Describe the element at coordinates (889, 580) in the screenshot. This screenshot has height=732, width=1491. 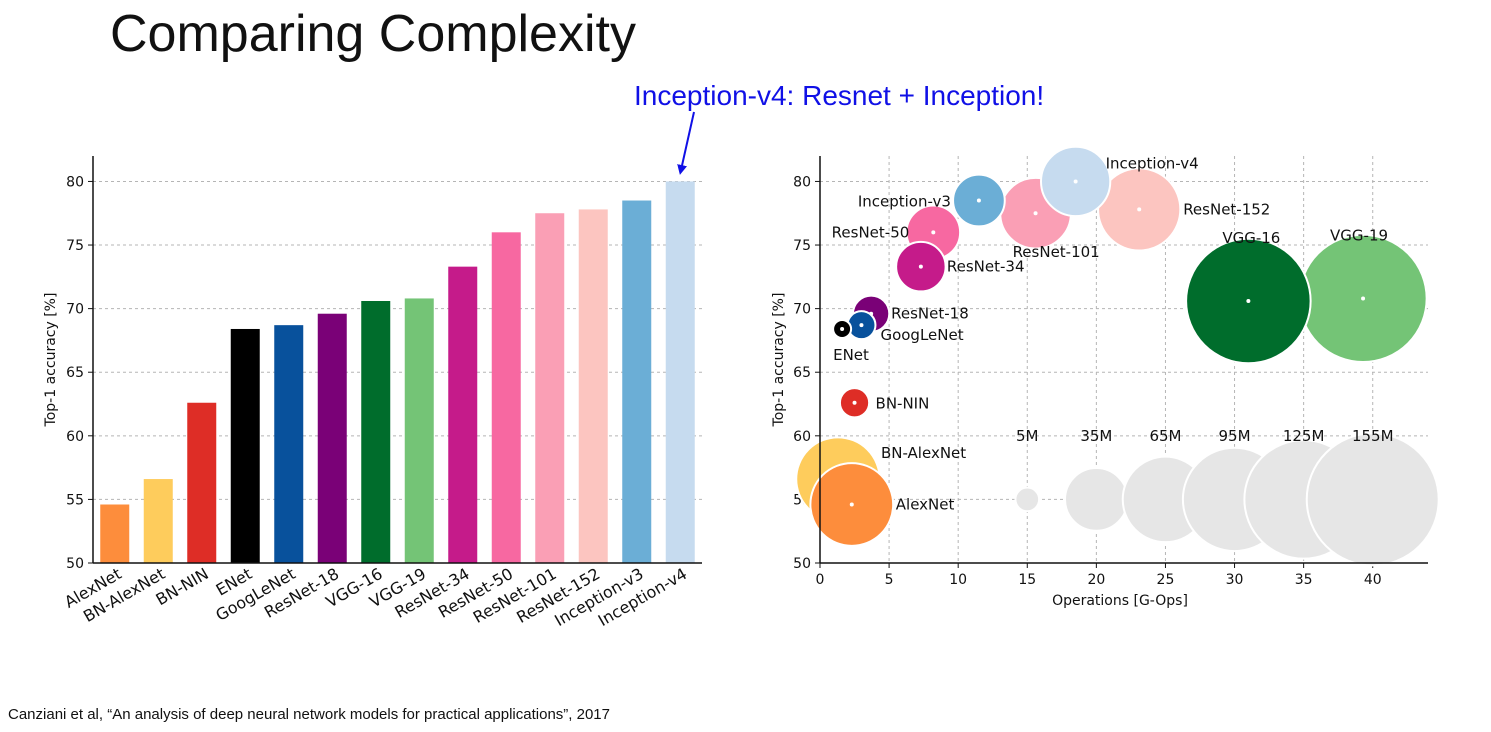
I see `x-tick-label: 5` at that location.